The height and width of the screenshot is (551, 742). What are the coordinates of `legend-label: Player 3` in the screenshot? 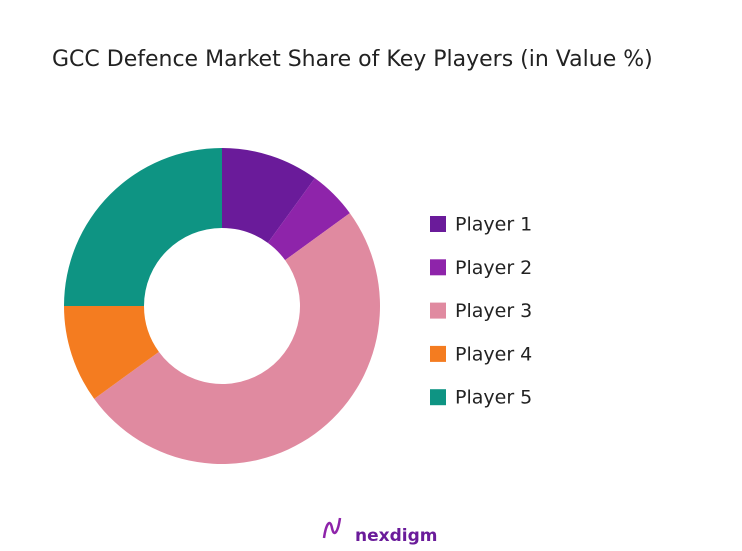 It's located at (493, 311).